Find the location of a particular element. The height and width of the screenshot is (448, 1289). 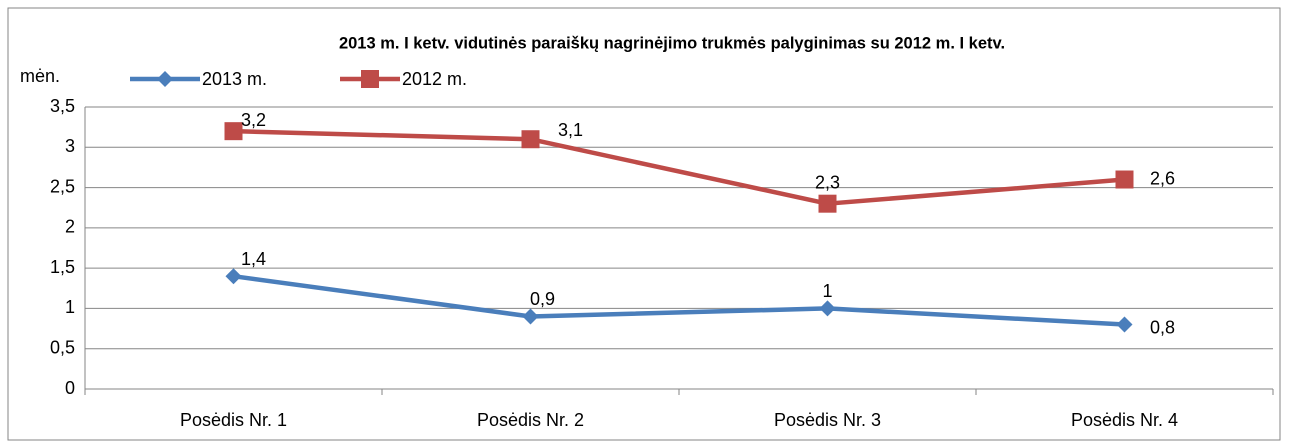

data-label: 2,3 is located at coordinates (827, 182).